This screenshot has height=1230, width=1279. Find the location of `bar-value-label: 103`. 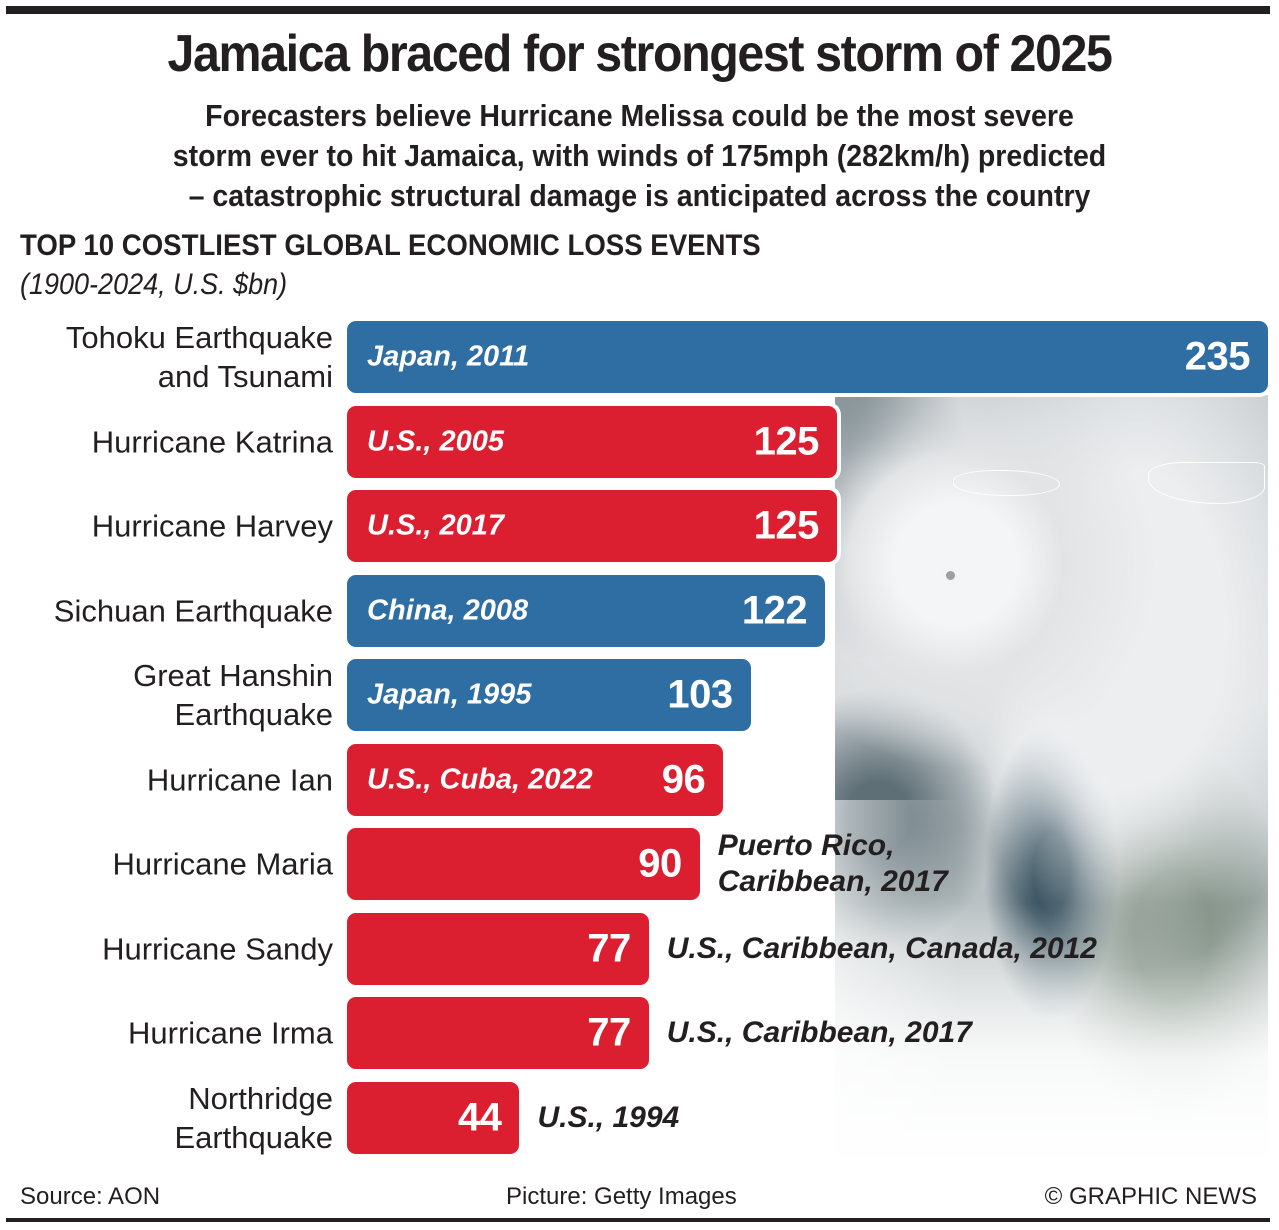

bar-value-label: 103 is located at coordinates (700, 694).